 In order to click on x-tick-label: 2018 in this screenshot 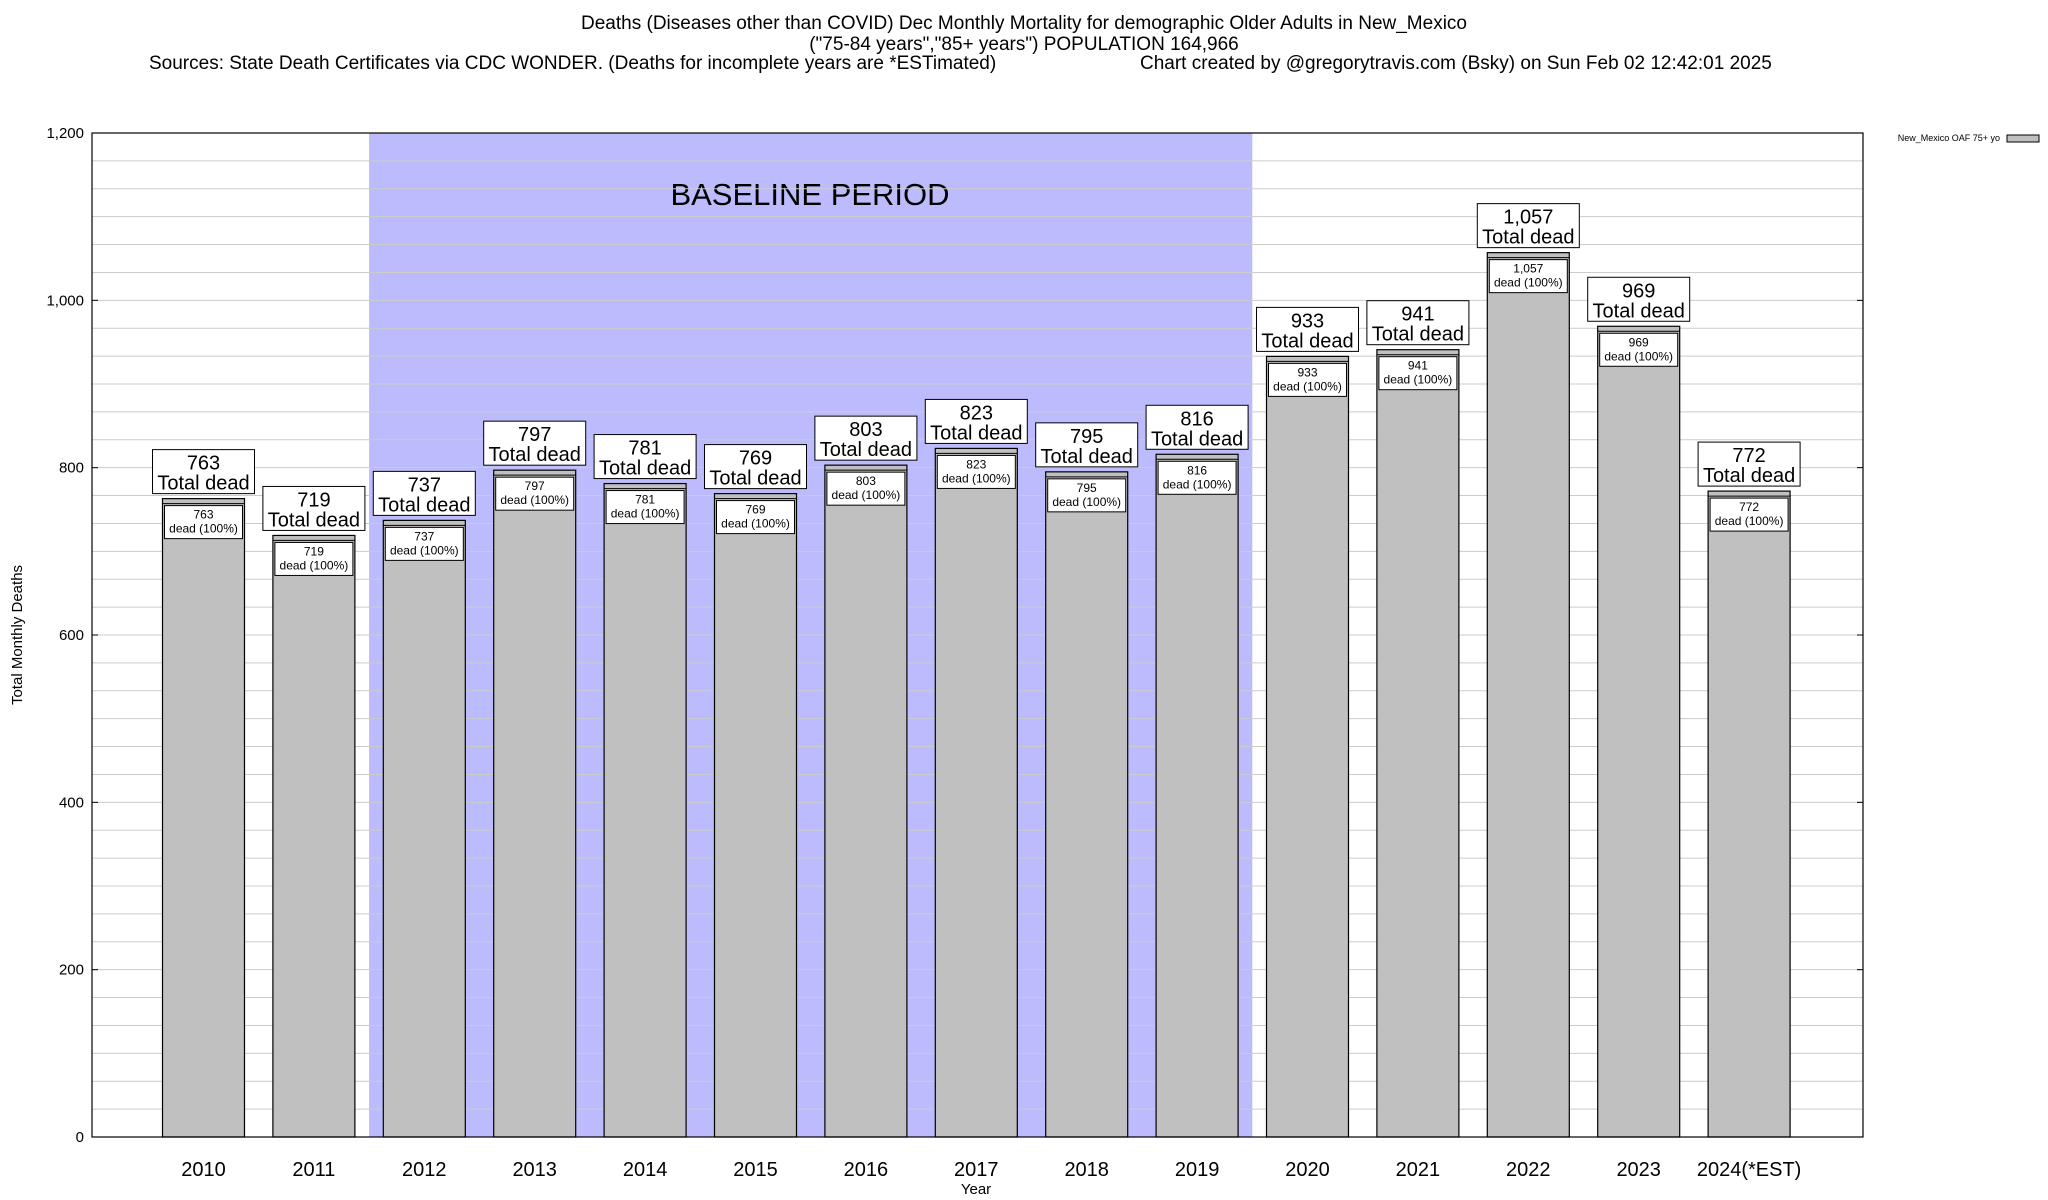, I will do `click(1086, 1170)`.